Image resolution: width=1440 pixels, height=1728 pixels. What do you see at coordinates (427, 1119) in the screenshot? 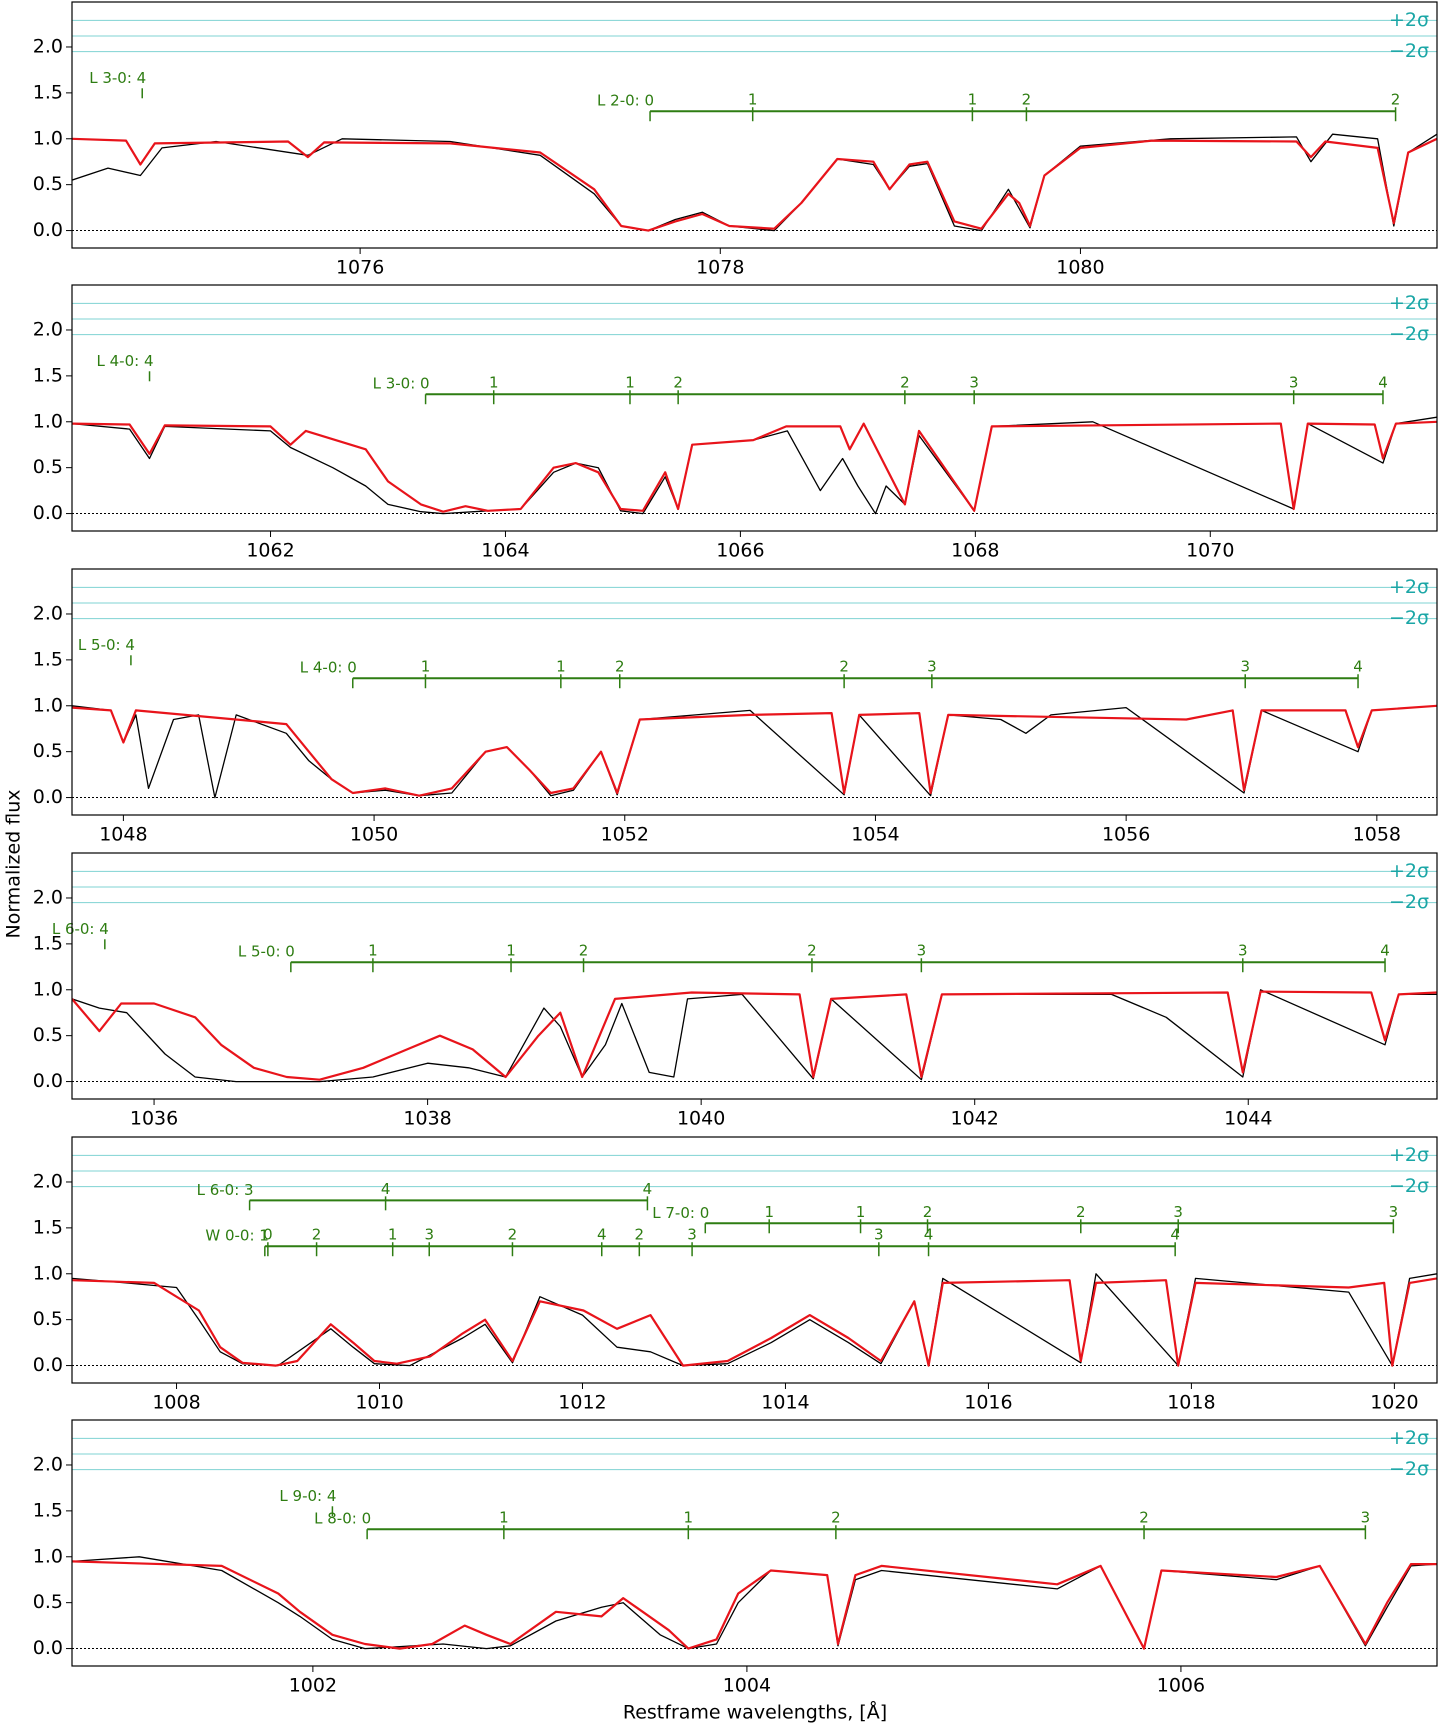
I see `x-tick-label: 1038` at bounding box center [427, 1119].